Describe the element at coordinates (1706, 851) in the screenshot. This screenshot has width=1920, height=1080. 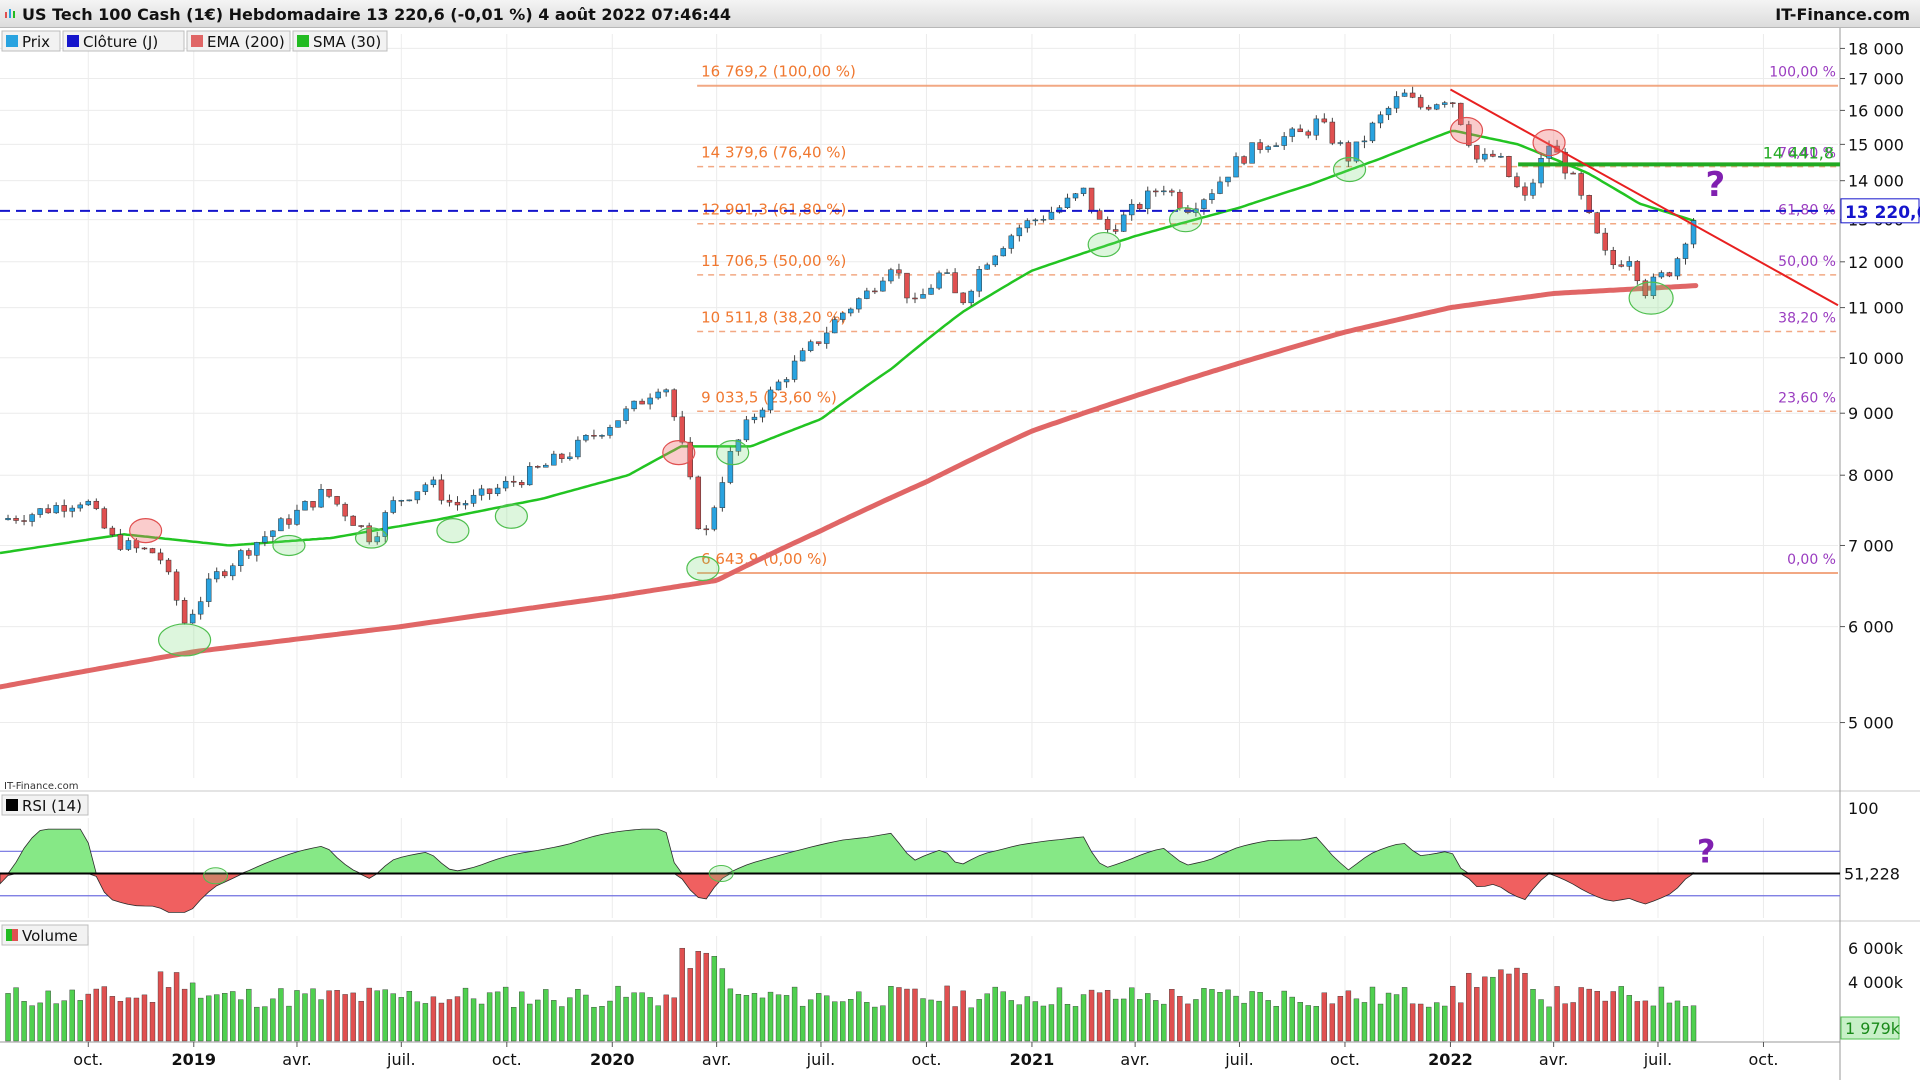
I see `rsi-question-annotation: ?` at that location.